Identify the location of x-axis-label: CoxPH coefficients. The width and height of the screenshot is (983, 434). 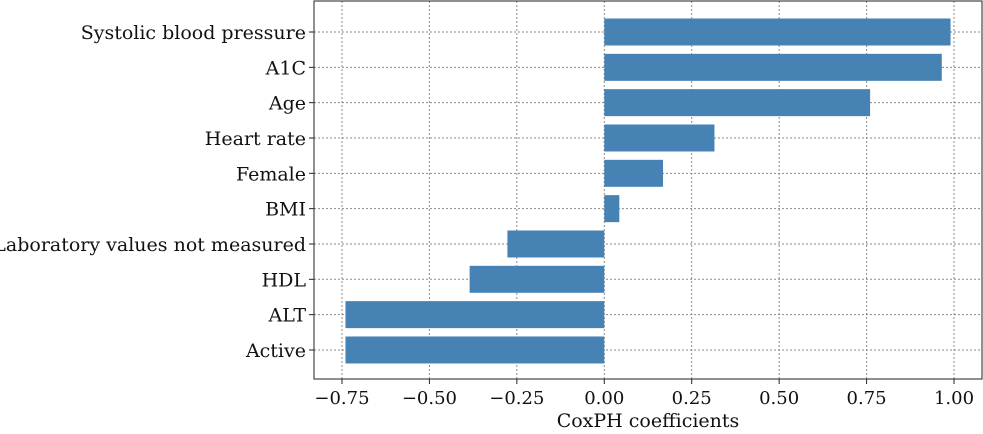
(648, 421).